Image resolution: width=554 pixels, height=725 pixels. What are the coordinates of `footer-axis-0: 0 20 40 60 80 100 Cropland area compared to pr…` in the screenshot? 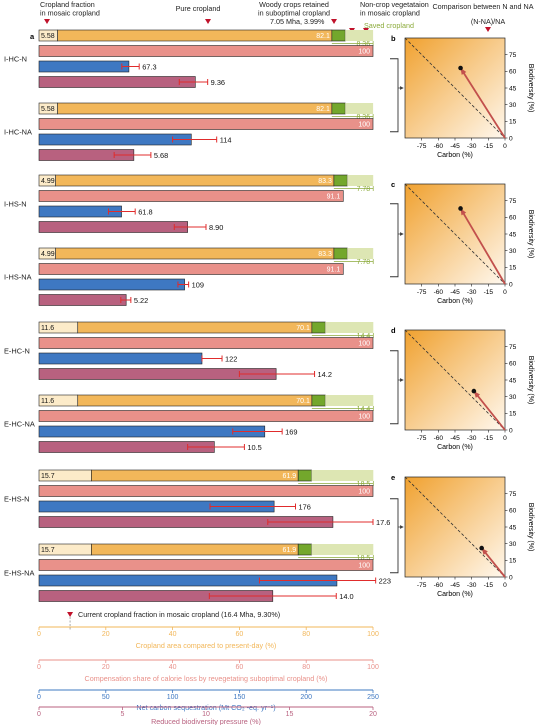 It's located at (208, 638).